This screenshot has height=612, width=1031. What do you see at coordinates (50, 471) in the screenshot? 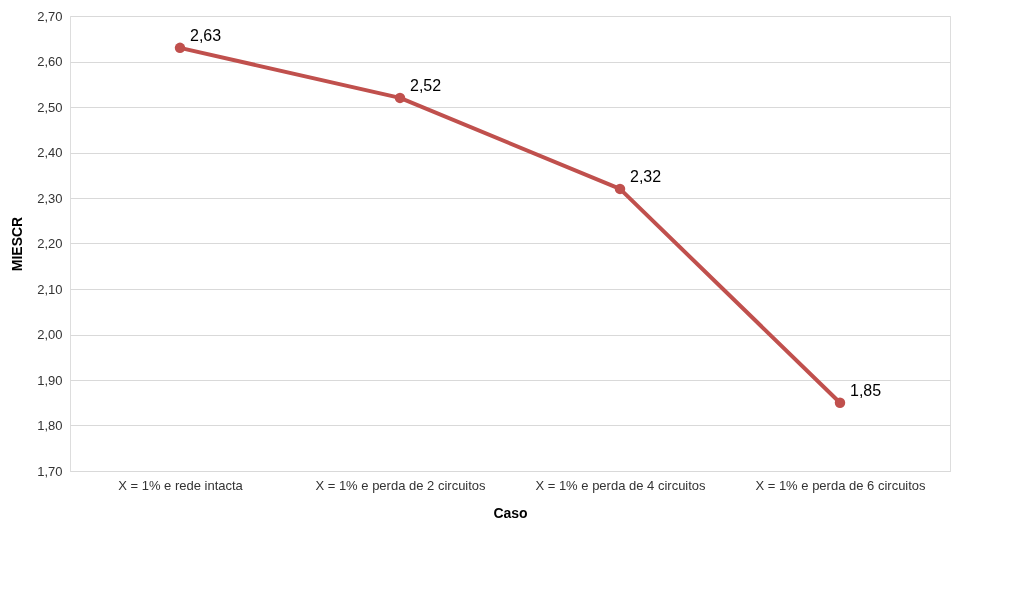
I see `y-tick-label: 1,70` at bounding box center [50, 471].